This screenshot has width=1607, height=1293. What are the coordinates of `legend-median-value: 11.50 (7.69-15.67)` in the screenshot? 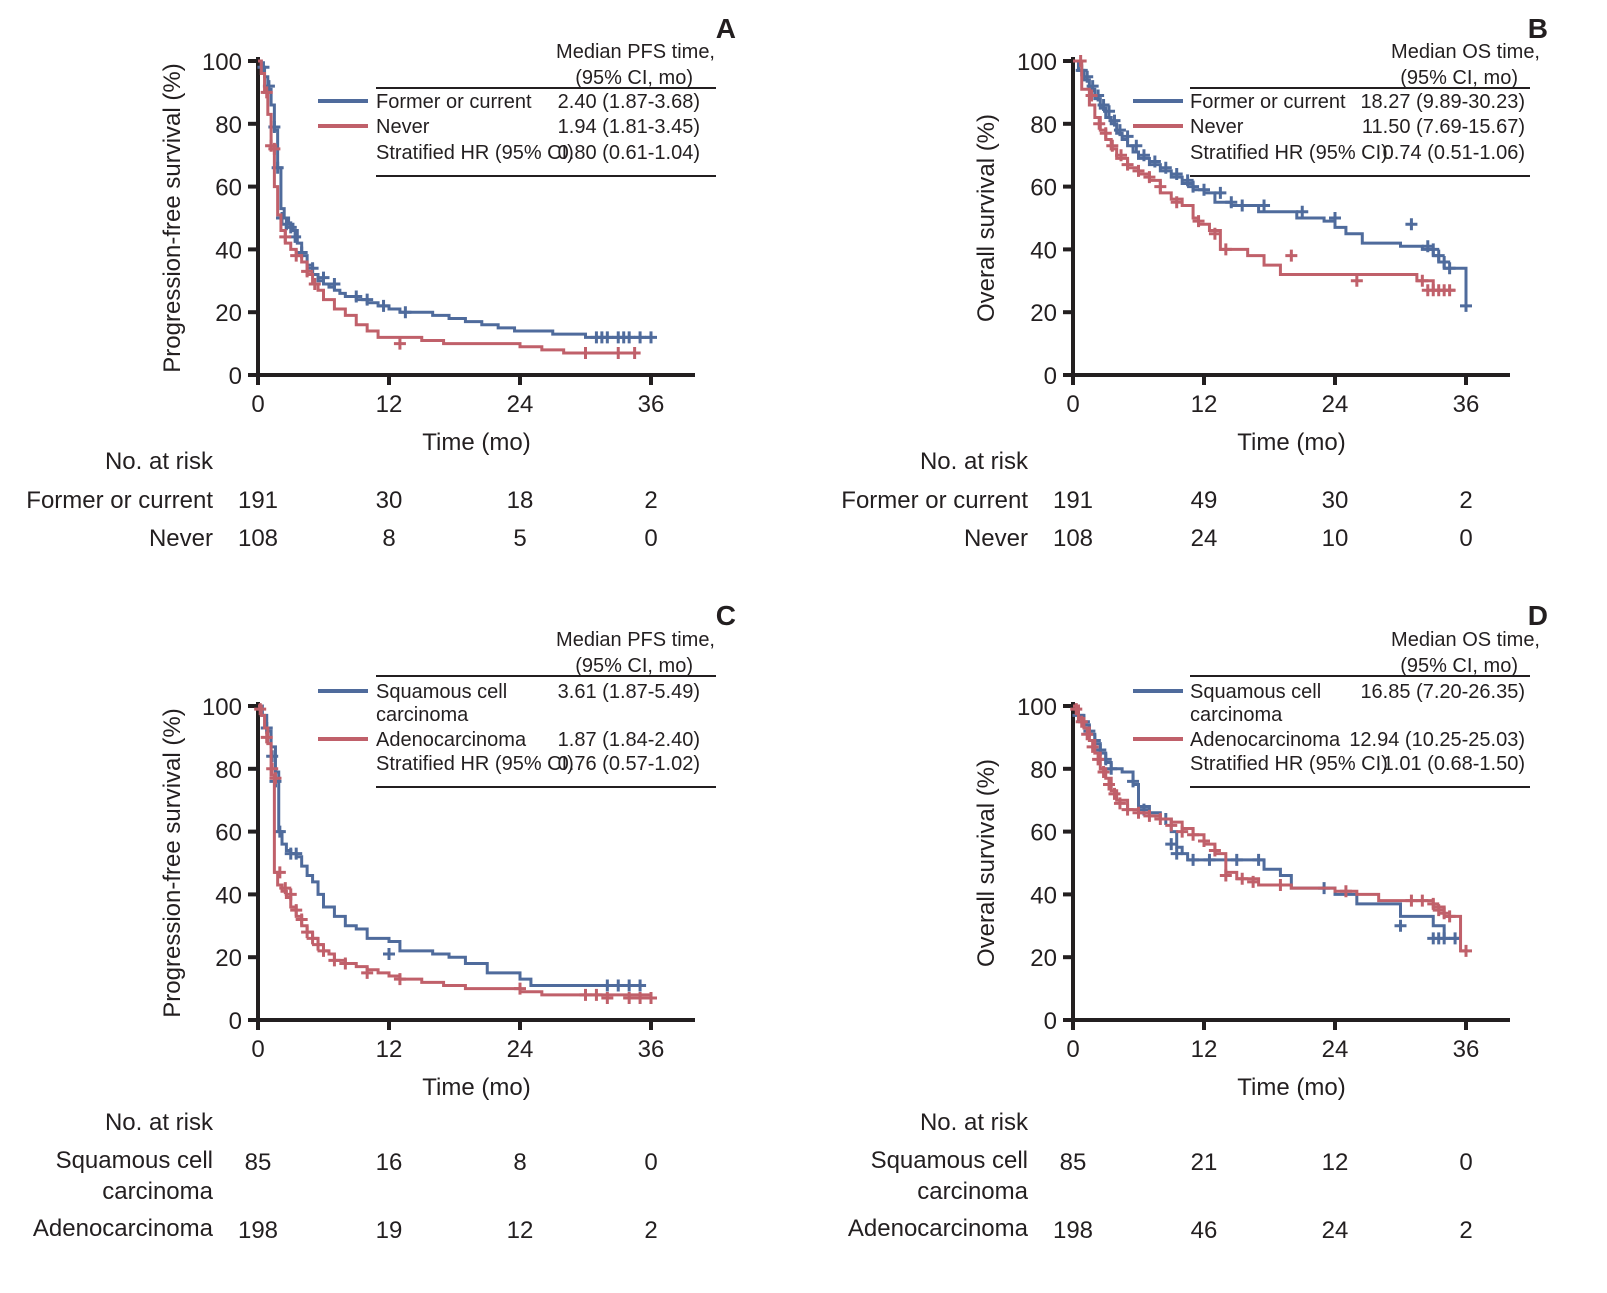 It's located at (1443, 127).